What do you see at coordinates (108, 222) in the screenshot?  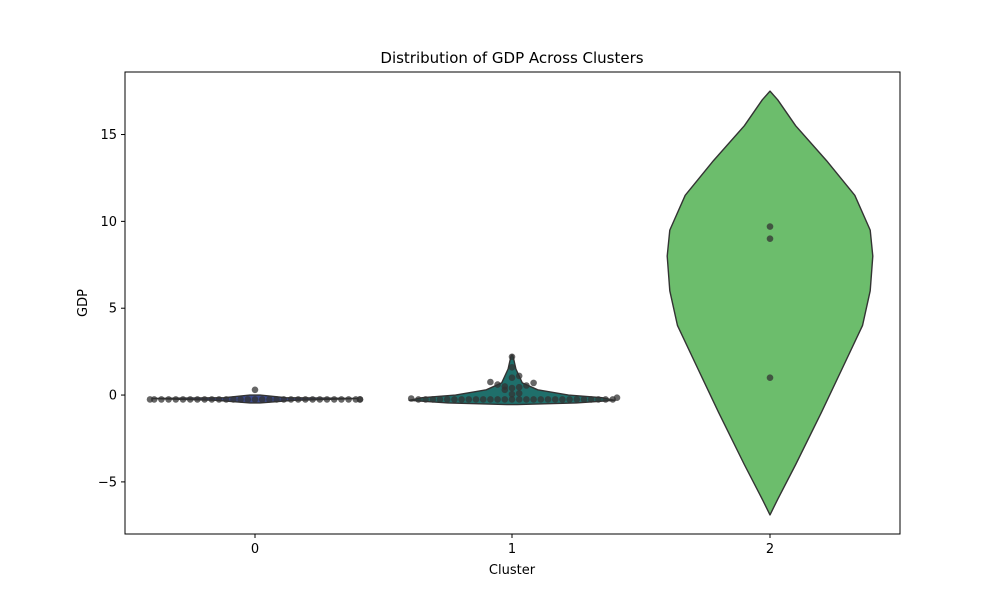 I see `y-tick-label: 10` at bounding box center [108, 222].